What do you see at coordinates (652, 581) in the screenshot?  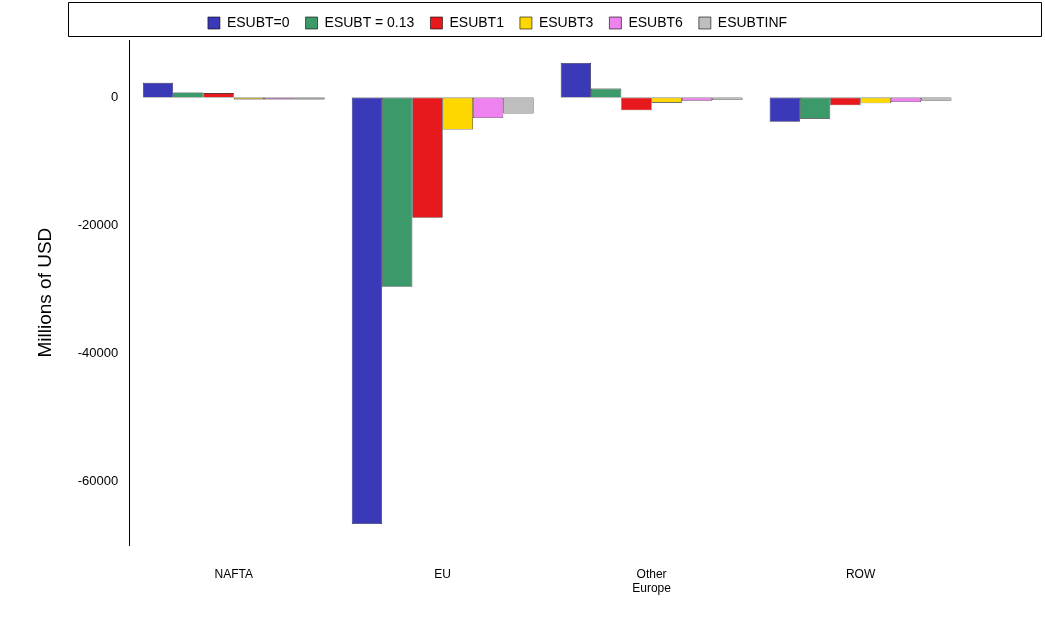 I see `x-tick-label: Other Europe` at bounding box center [652, 581].